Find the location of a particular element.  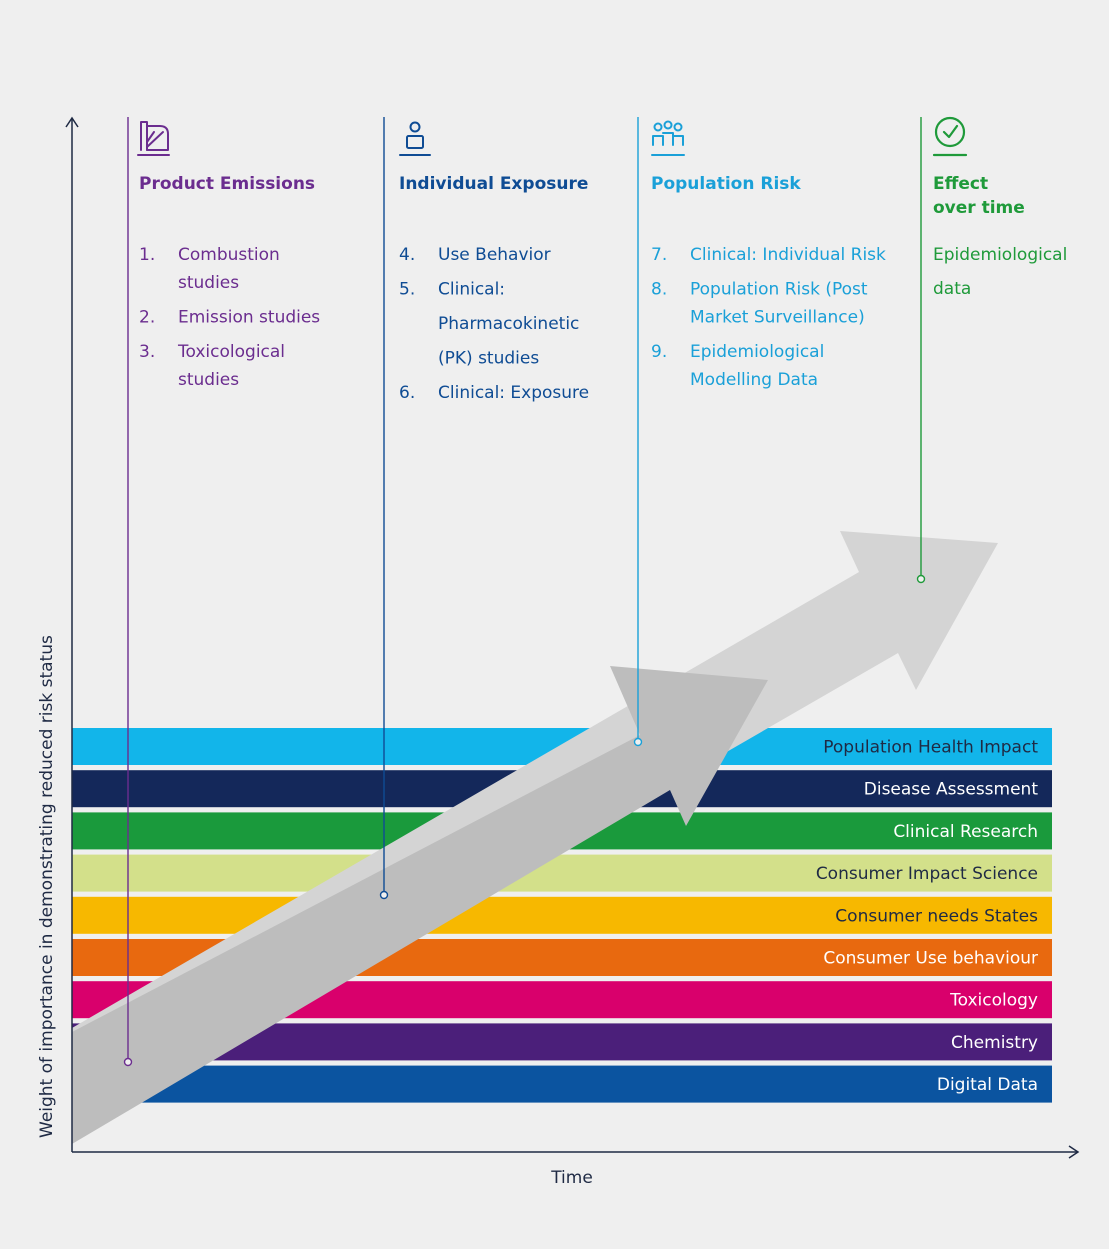

item-text: Use Behavior is located at coordinates (494, 255).